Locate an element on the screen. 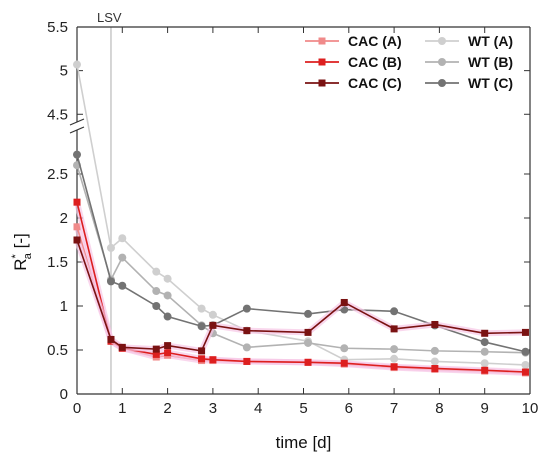 This screenshot has height=465, width=550. lsv-annotation: LSV is located at coordinates (109, 17).